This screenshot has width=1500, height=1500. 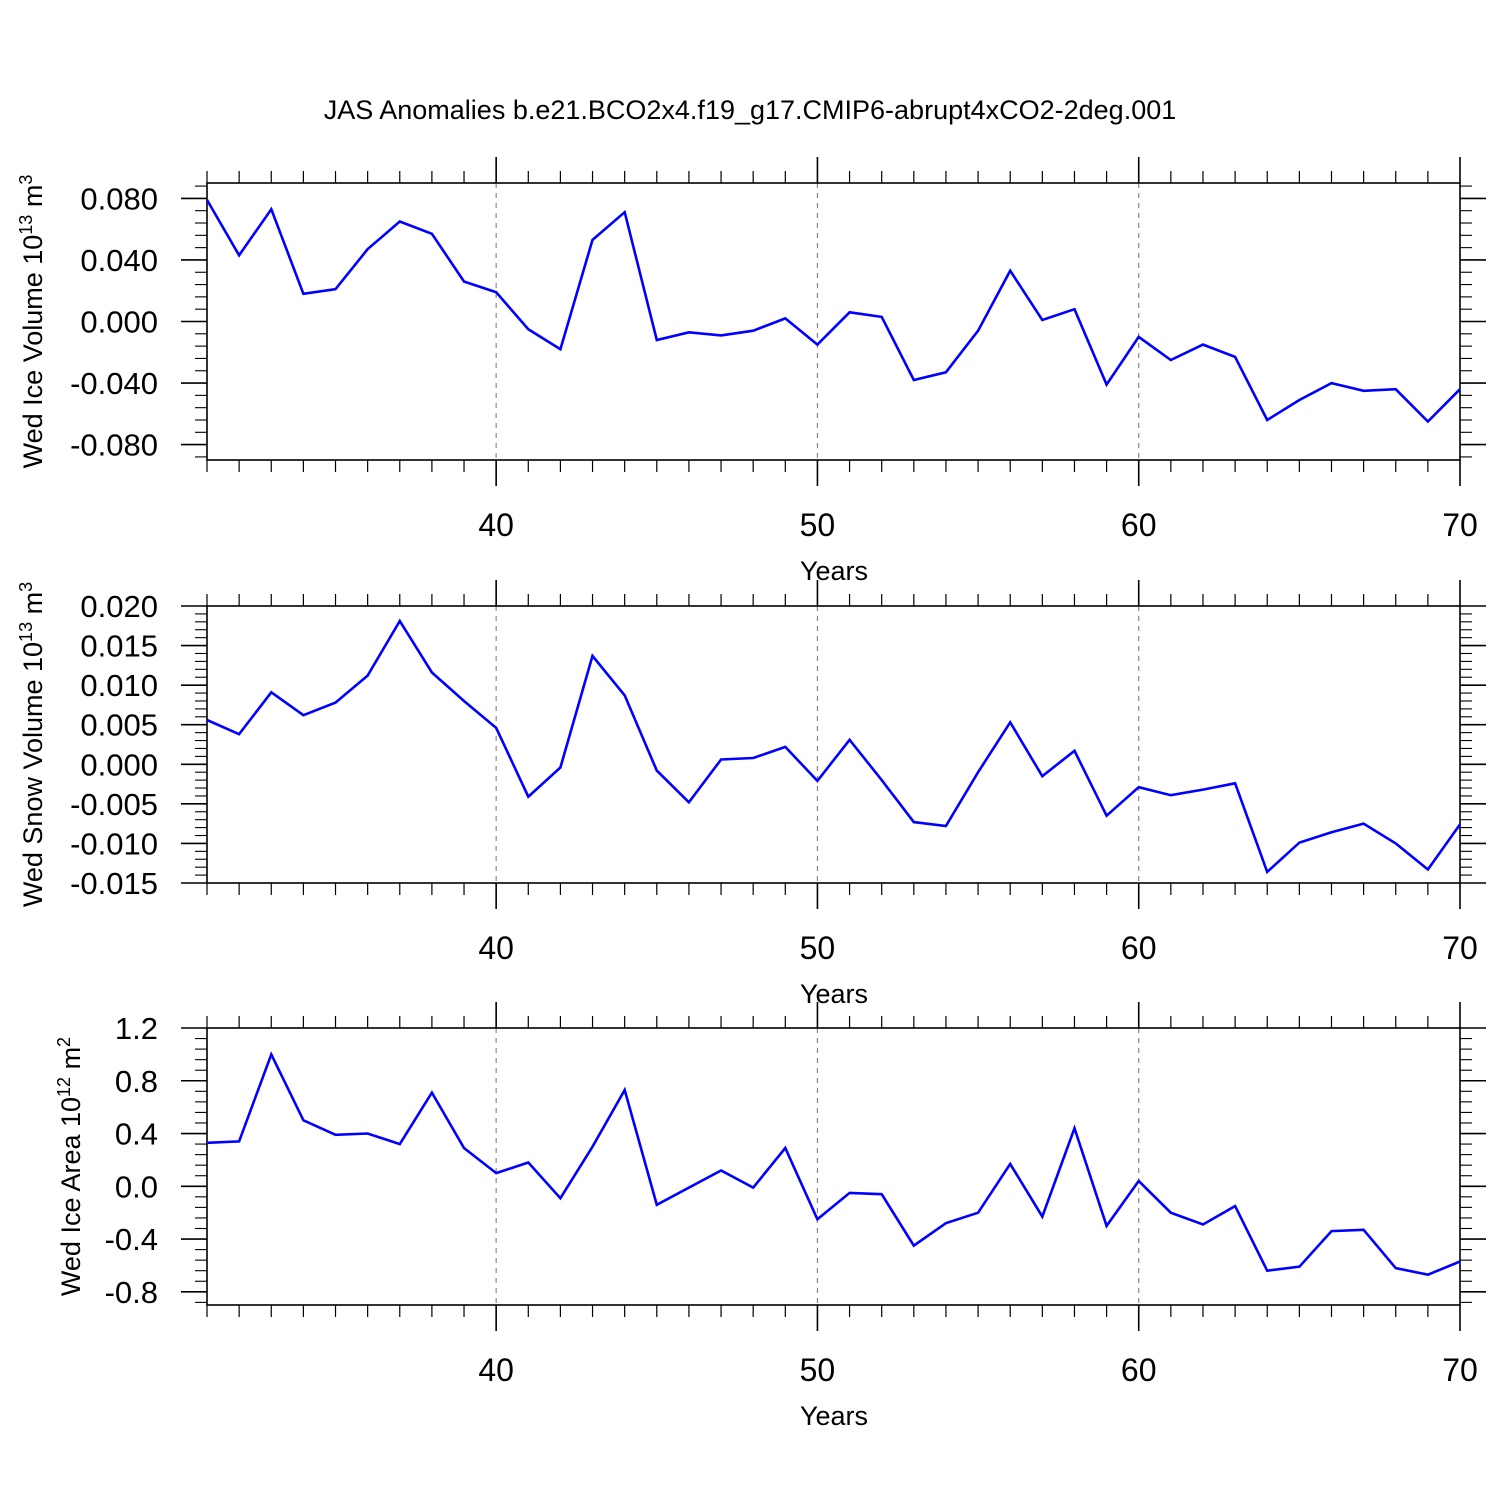 What do you see at coordinates (114, 383) in the screenshot?
I see `y-tick-label: -0.040` at bounding box center [114, 383].